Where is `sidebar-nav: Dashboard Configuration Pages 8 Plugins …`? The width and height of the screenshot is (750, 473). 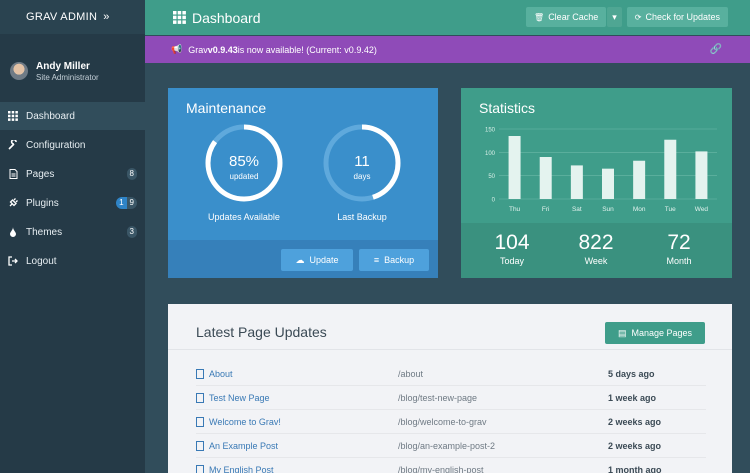 sidebar-nav: Dashboard Configuration Pages 8 Plugins … is located at coordinates (72, 188).